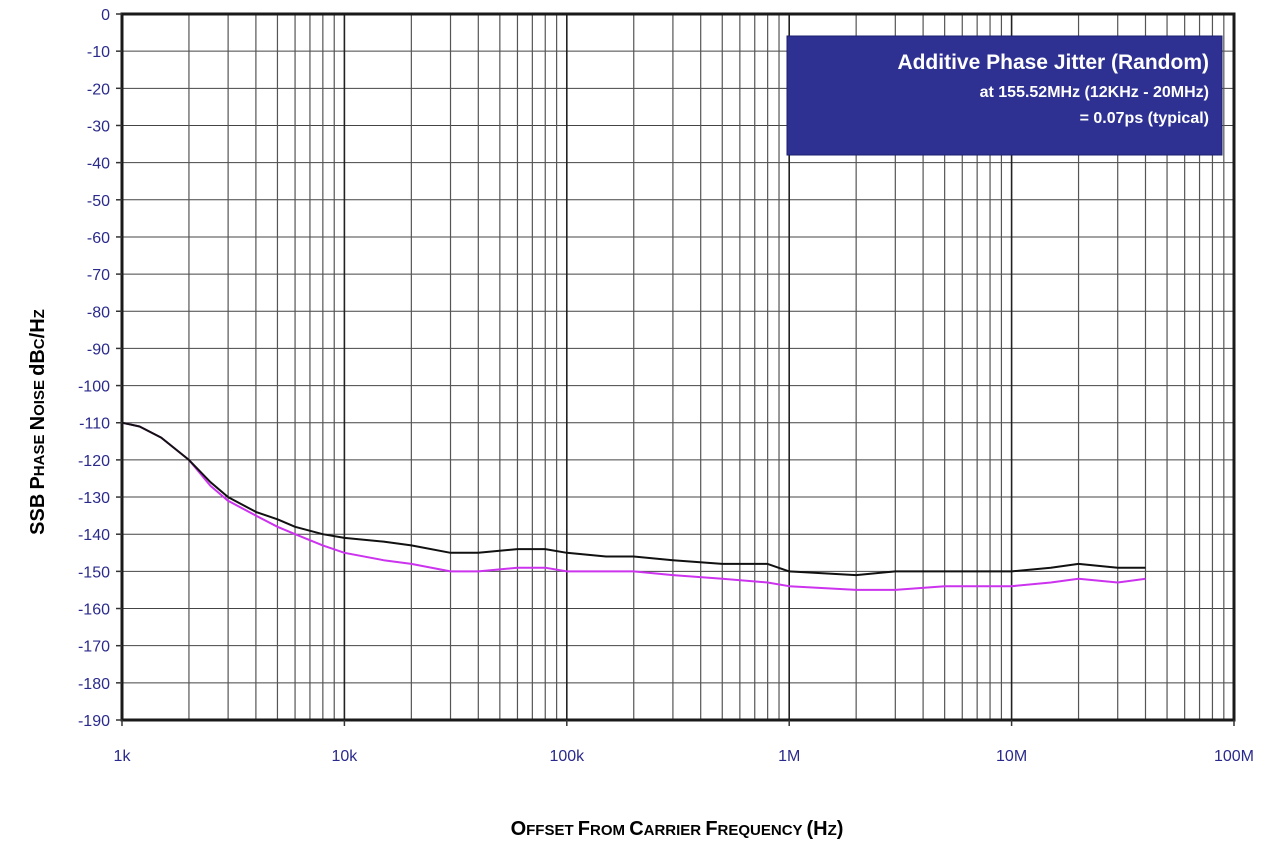 The width and height of the screenshot is (1264, 844). Describe the element at coordinates (94, 572) in the screenshot. I see `y-tick-label: -150` at that location.